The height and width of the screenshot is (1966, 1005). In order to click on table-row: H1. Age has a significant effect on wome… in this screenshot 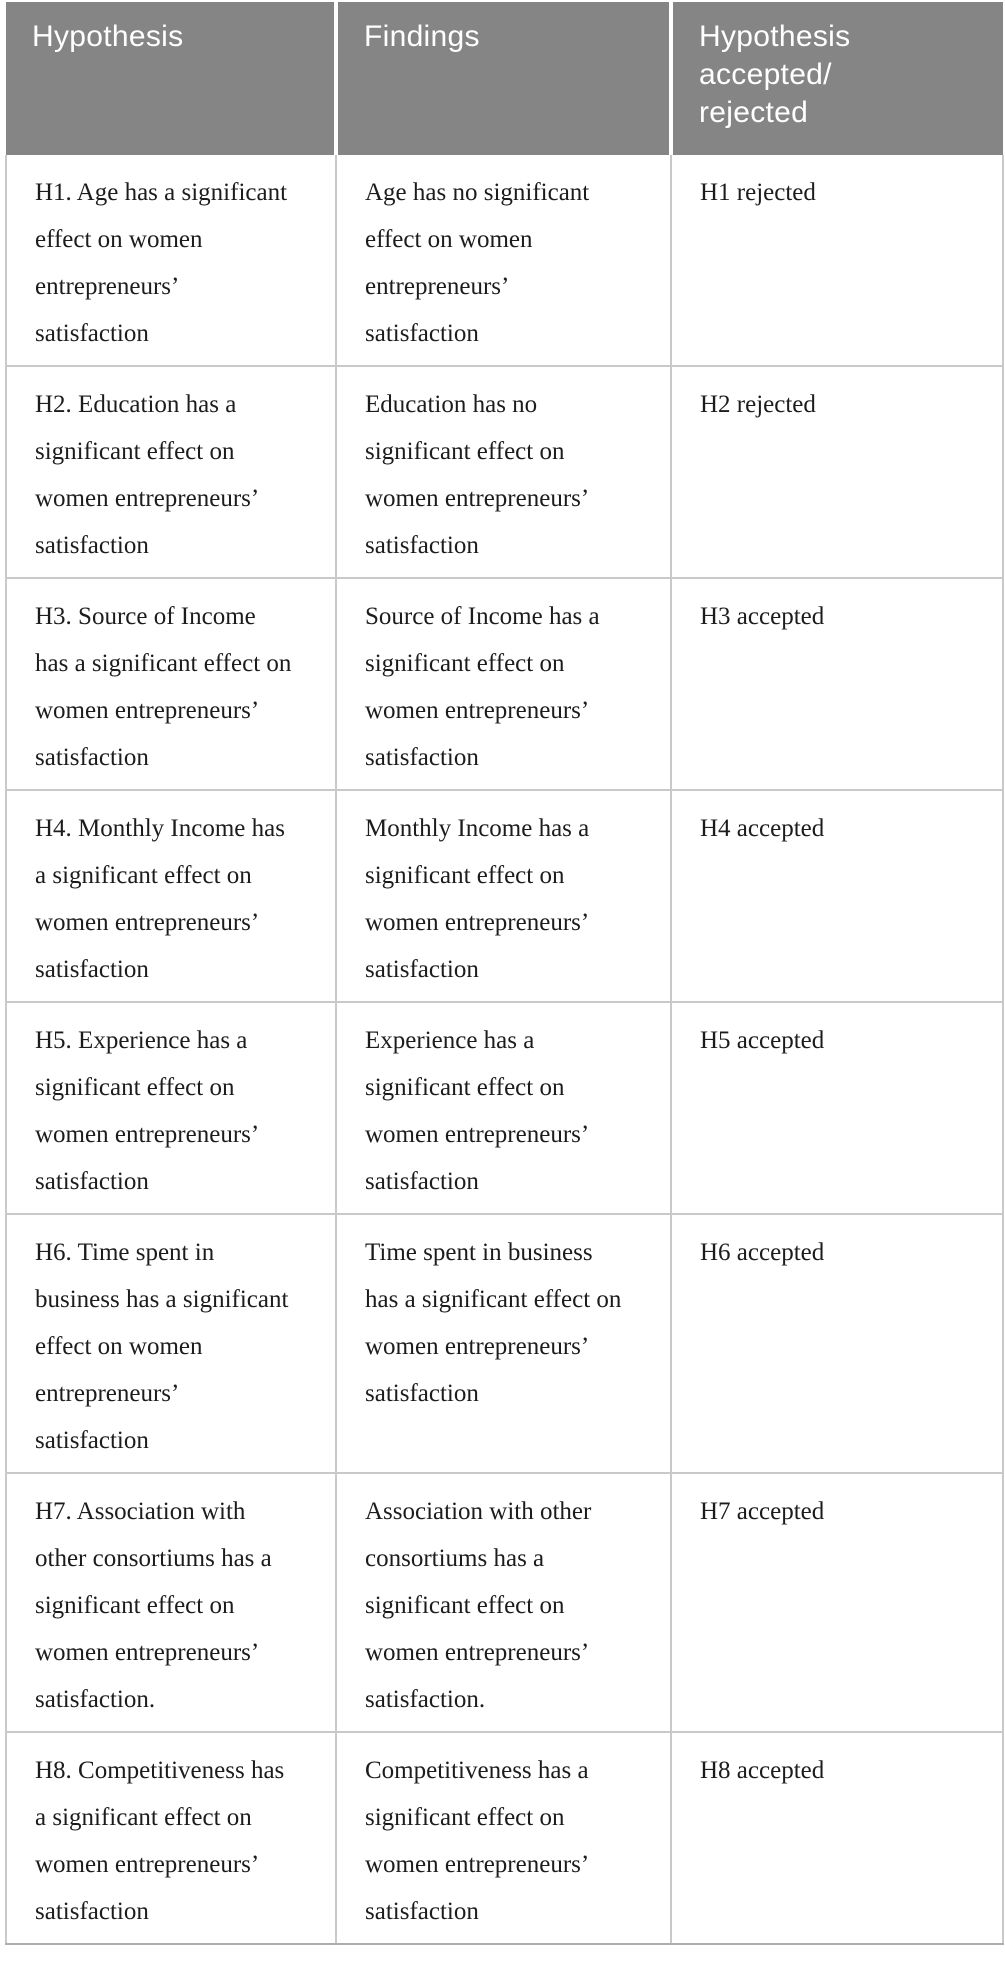, I will do `click(504, 260)`.